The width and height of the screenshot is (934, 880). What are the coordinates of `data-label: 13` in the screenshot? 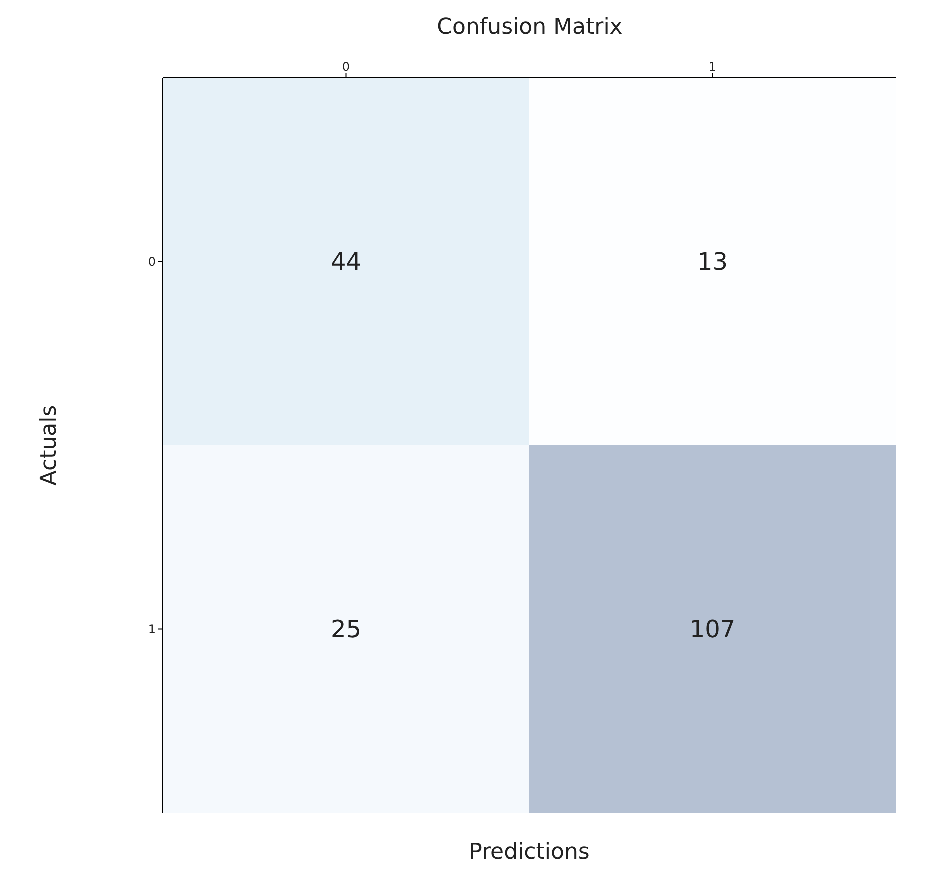 It's located at (712, 262).